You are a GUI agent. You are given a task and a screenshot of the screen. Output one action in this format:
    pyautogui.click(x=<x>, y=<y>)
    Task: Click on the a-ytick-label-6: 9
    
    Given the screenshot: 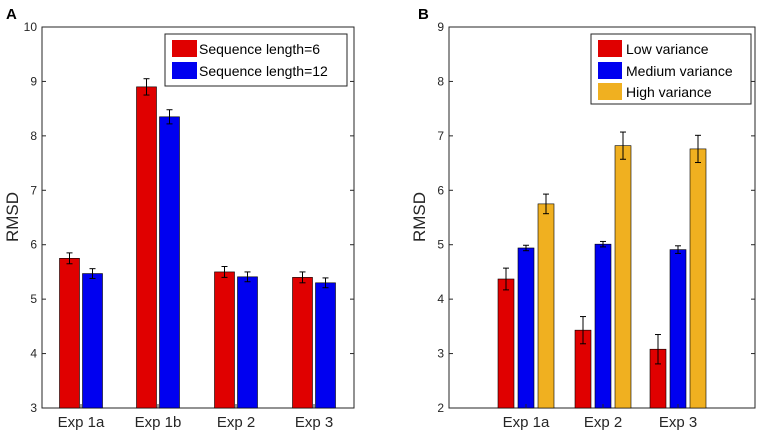 What is the action you would take?
    pyautogui.click(x=33, y=81)
    